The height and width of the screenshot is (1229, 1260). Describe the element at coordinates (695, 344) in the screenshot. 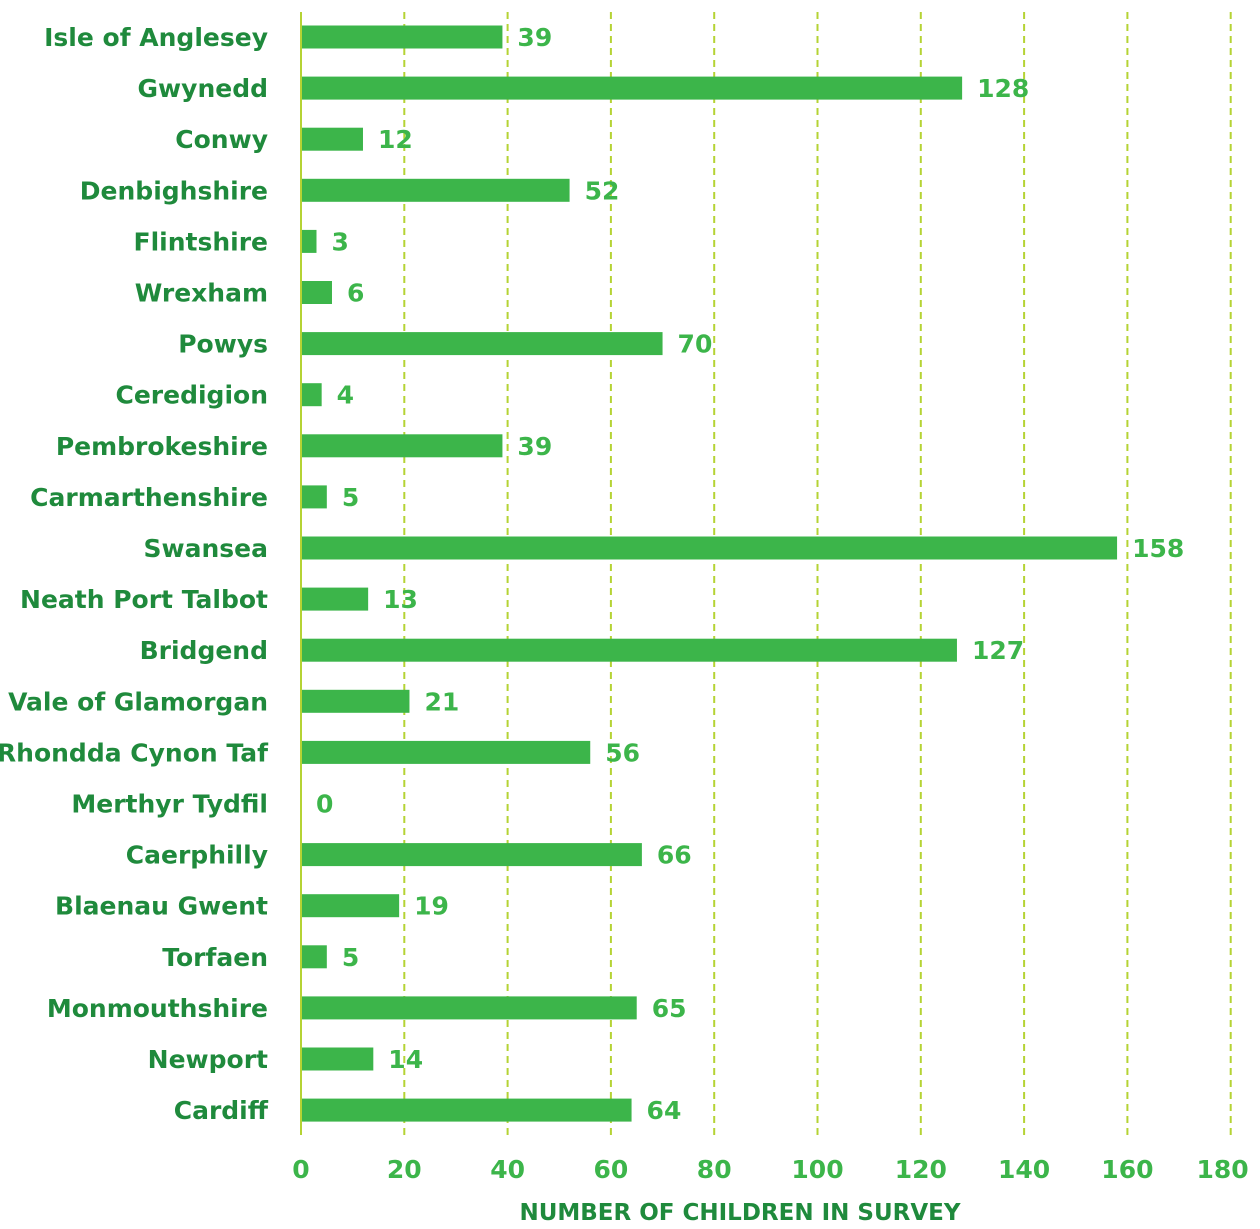

I see `value-label-6: 70` at that location.